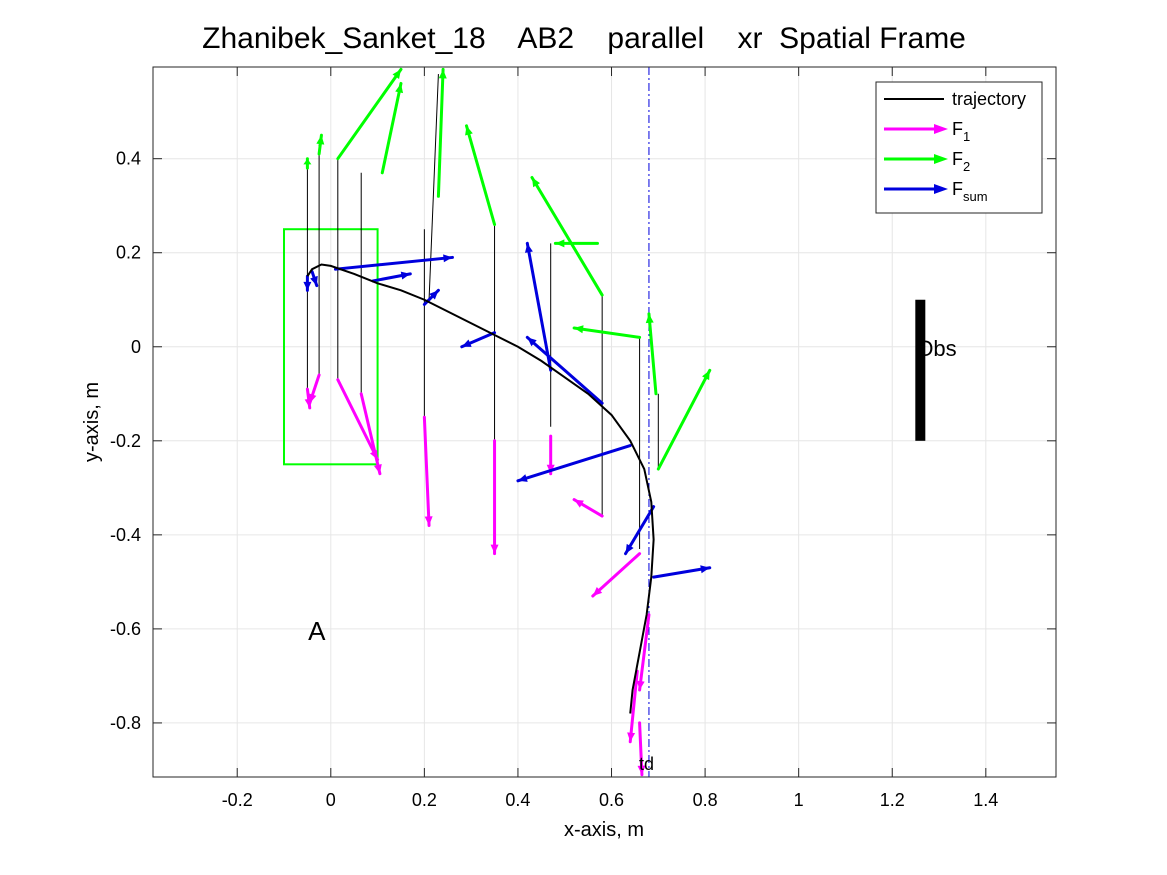 Image resolution: width=1167 pixels, height=875 pixels. Describe the element at coordinates (125, 441) in the screenshot. I see `y-tick-label: -0.2` at that location.